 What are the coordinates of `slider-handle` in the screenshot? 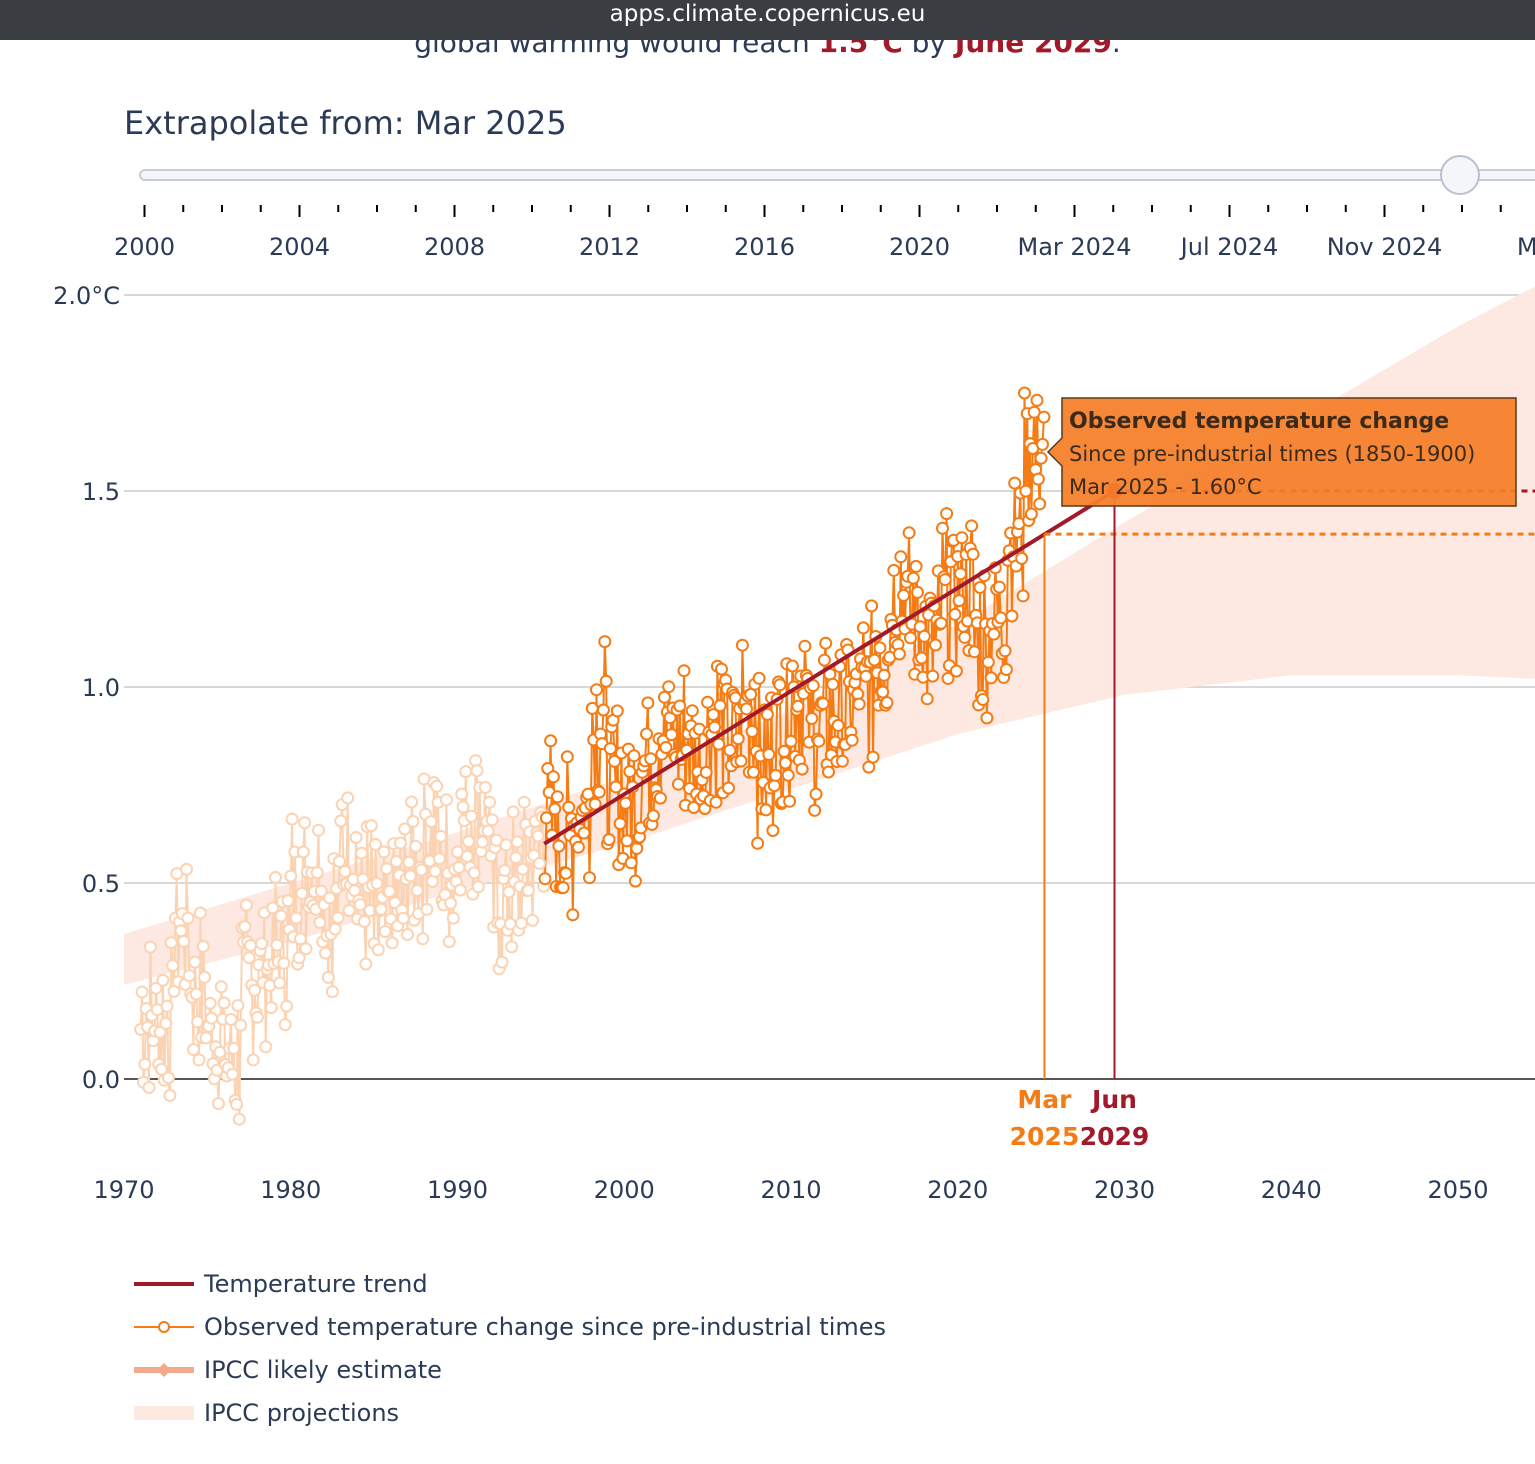 It's located at (1460, 175).